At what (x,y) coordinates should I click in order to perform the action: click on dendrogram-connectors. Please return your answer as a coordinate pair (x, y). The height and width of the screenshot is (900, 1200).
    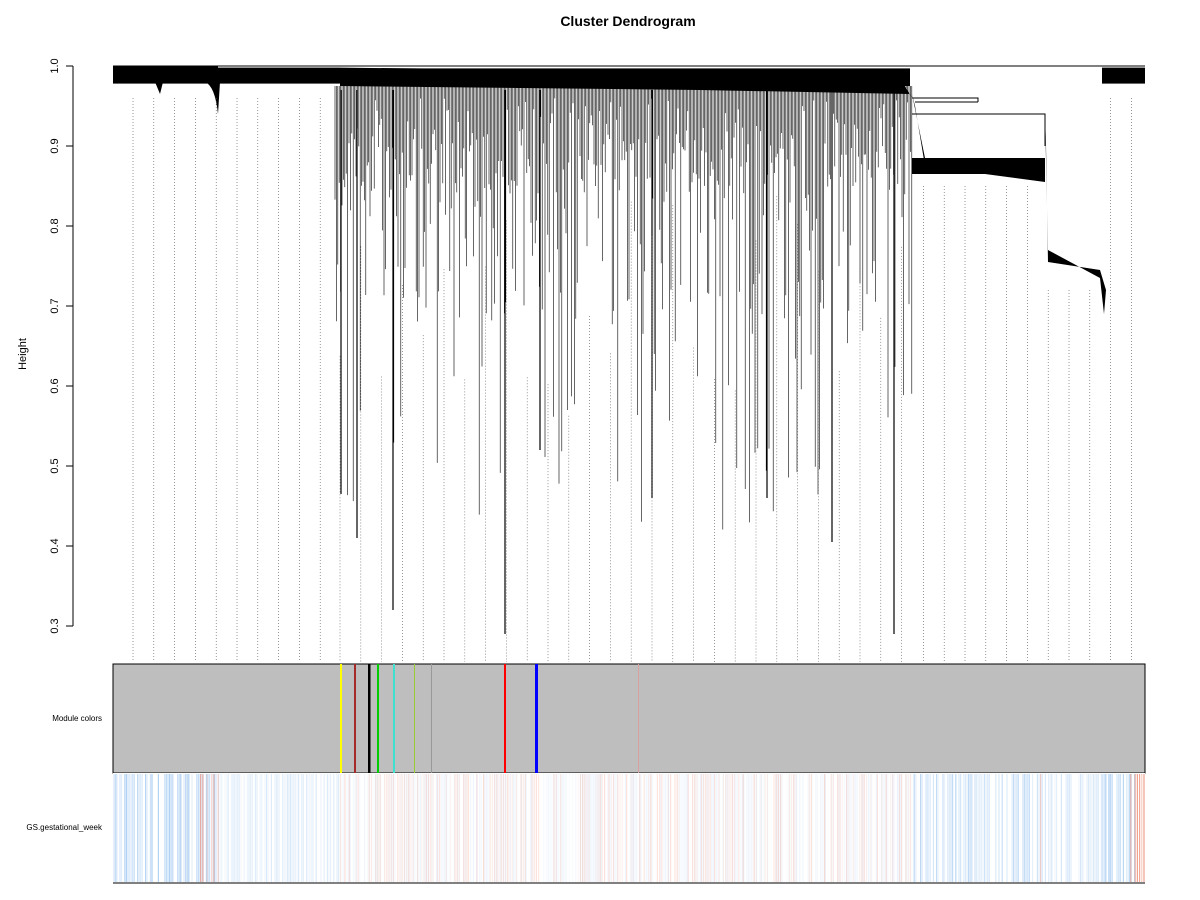
    Looking at the image, I should click on (629, 105).